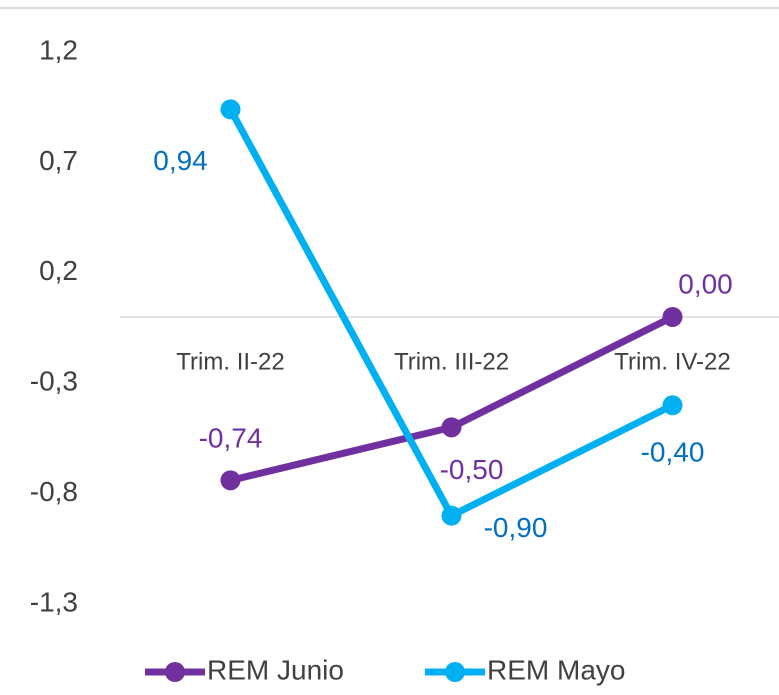 This screenshot has height=695, width=779. What do you see at coordinates (58, 49) in the screenshot?
I see `y-tick-label: 1,2` at bounding box center [58, 49].